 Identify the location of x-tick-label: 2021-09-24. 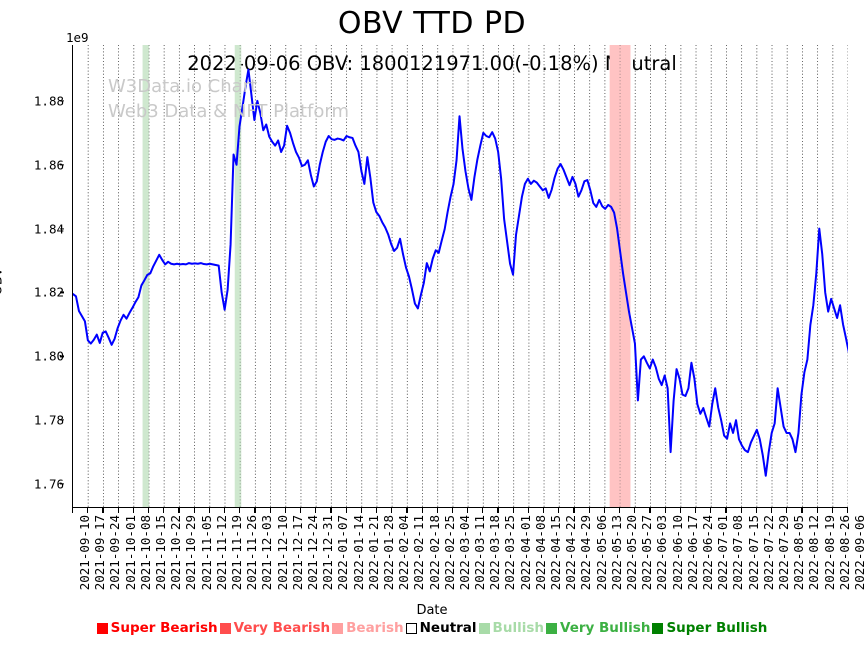
(115, 553).